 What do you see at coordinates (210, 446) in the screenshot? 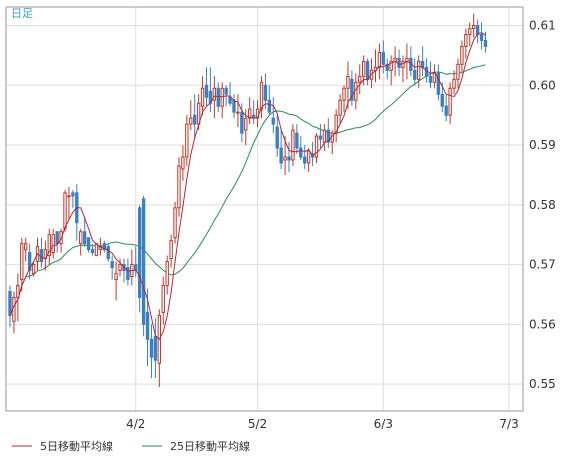
I see `legend-ma25-label: 25日移動平均線` at bounding box center [210, 446].